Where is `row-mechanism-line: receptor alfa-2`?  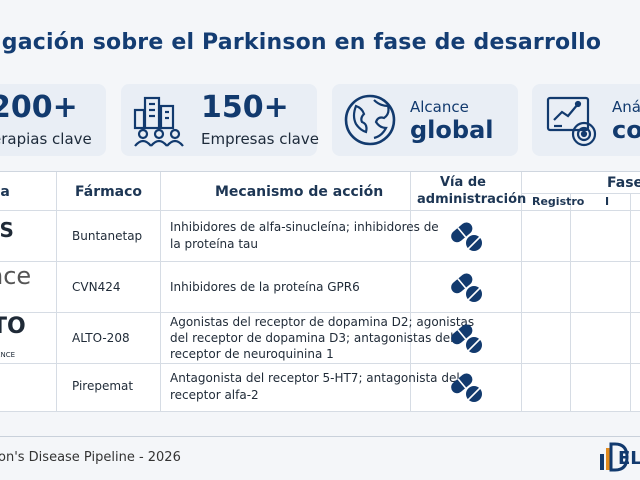 row-mechanism-line: receptor alfa-2 is located at coordinates (214, 395).